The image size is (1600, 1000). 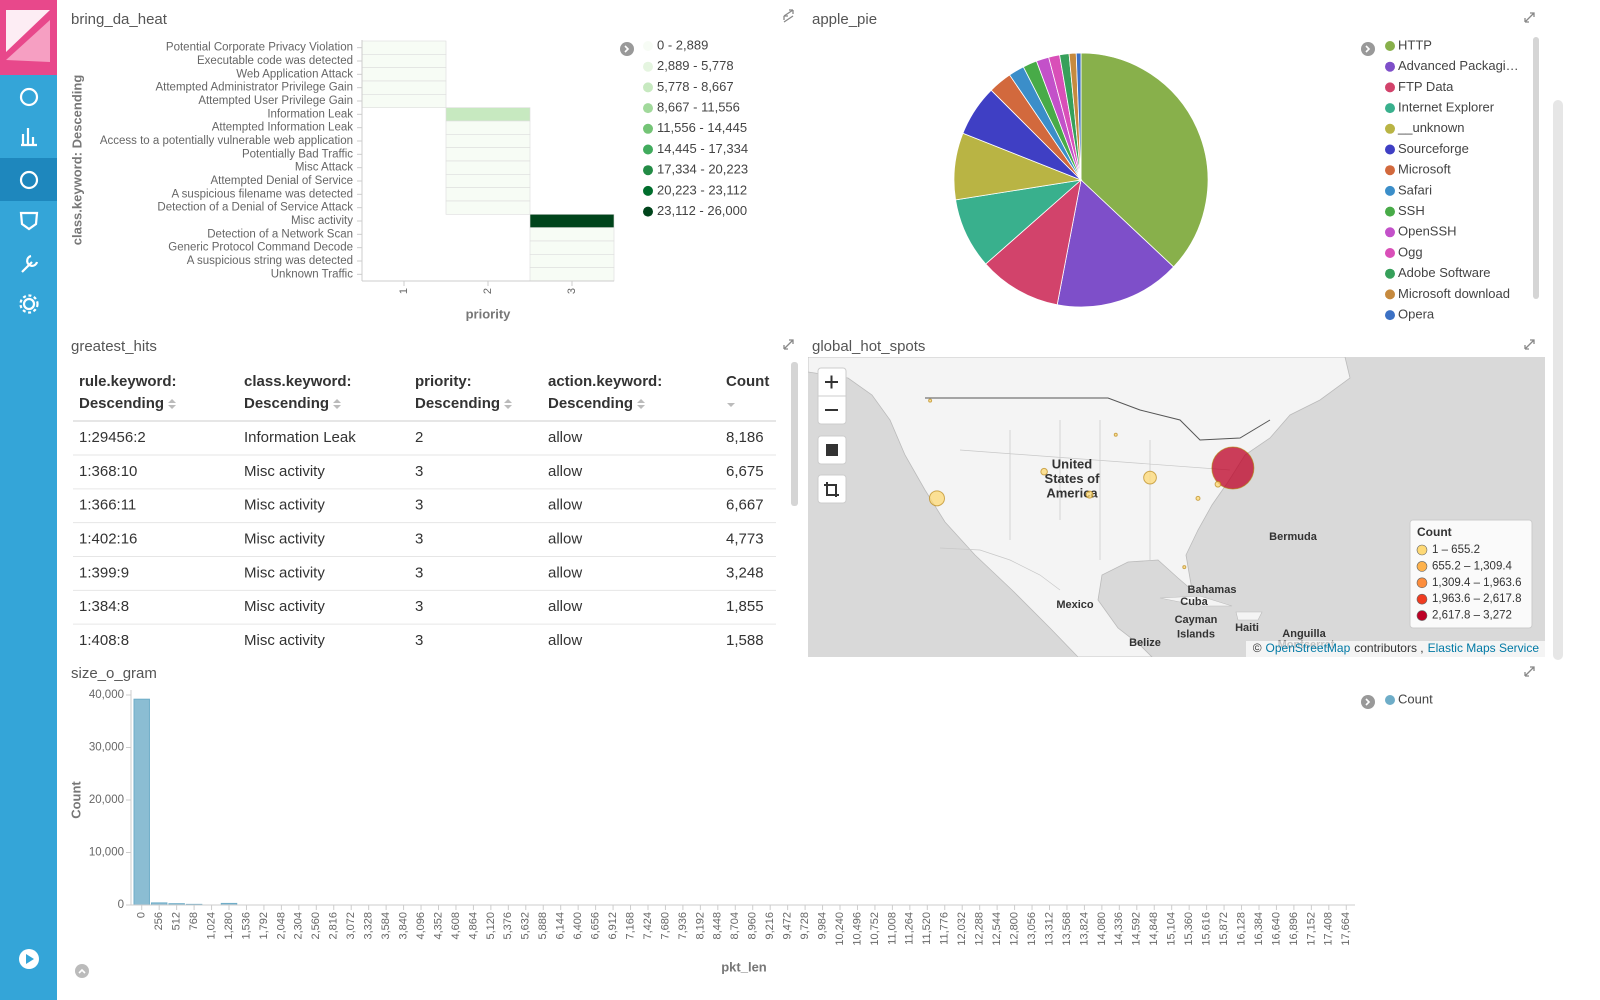 I want to click on map-label: Bahamas, so click(x=1212, y=590).